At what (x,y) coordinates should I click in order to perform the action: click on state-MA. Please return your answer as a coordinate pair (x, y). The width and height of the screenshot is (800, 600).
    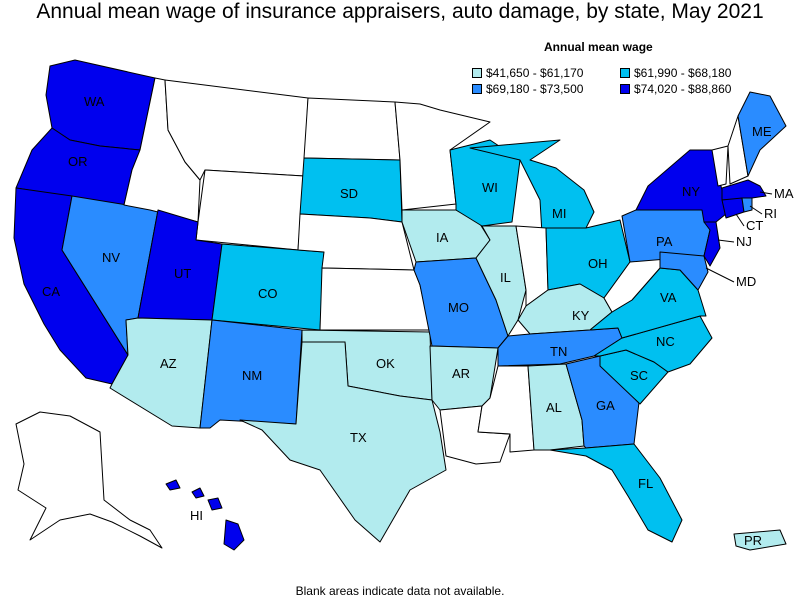
    Looking at the image, I should click on (744, 190).